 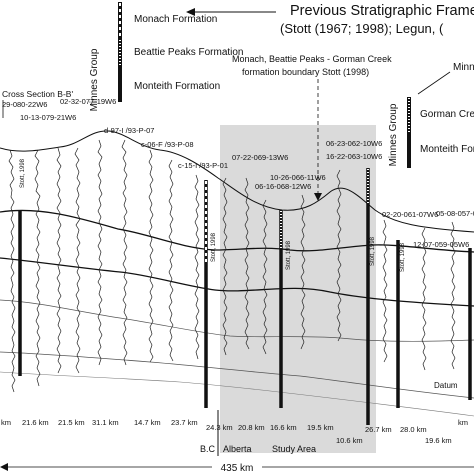 What do you see at coordinates (6, 422) in the screenshot?
I see `distance-label-14: km` at bounding box center [6, 422].